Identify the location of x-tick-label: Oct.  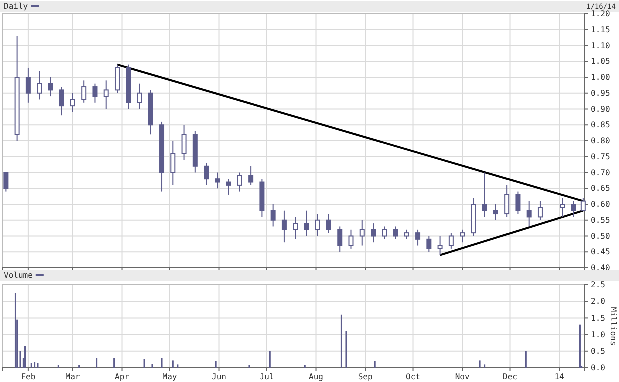
(413, 377).